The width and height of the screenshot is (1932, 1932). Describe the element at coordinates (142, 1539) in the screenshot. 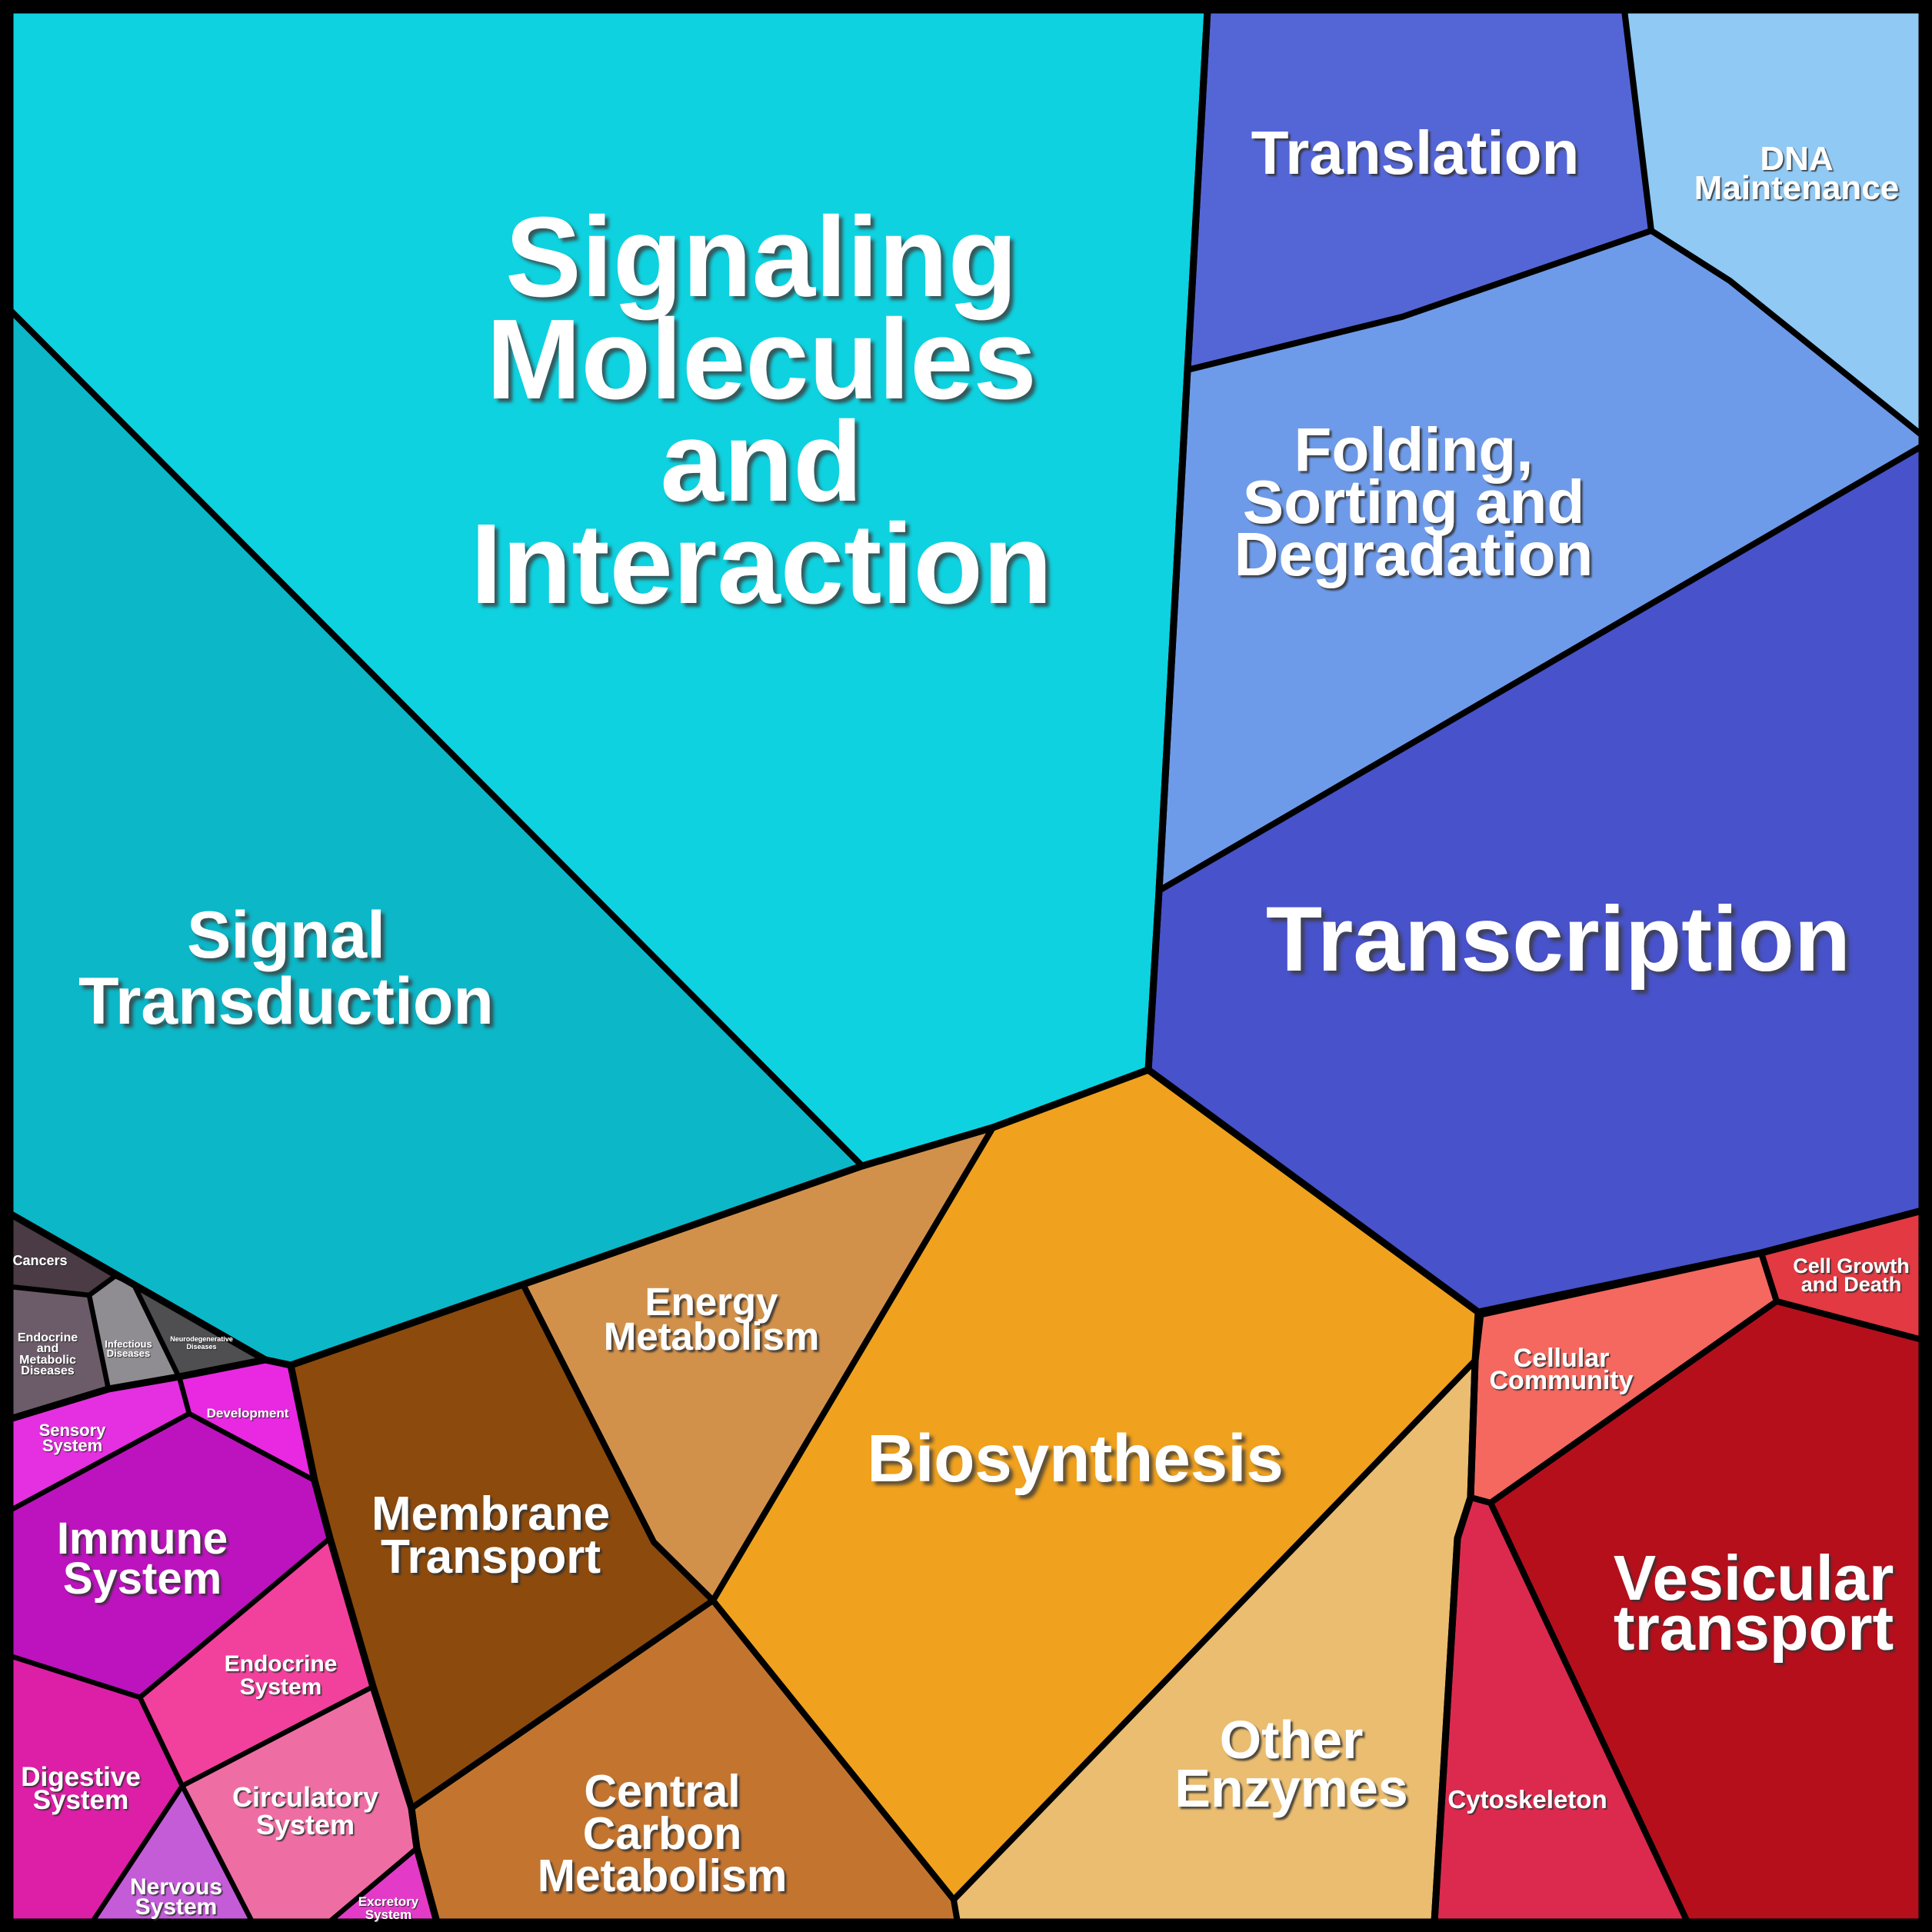

I see `svg-text: Immune` at that location.